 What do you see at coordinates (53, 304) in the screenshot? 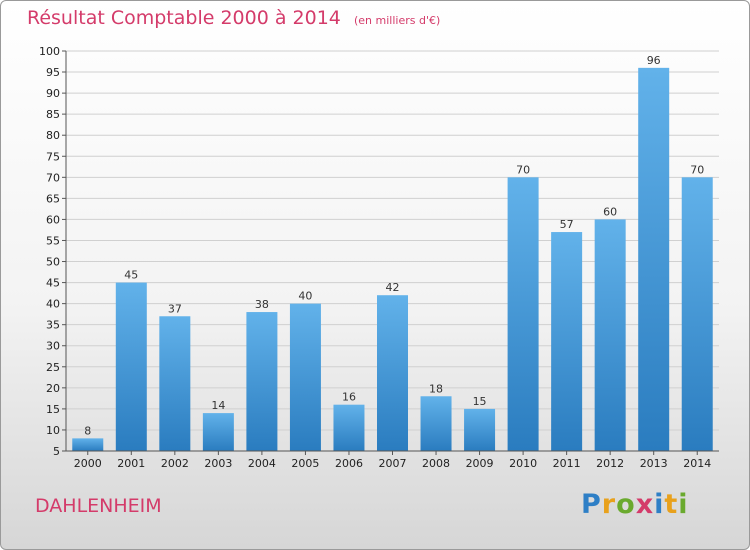
I see `y-tick-label: 40` at bounding box center [53, 304].